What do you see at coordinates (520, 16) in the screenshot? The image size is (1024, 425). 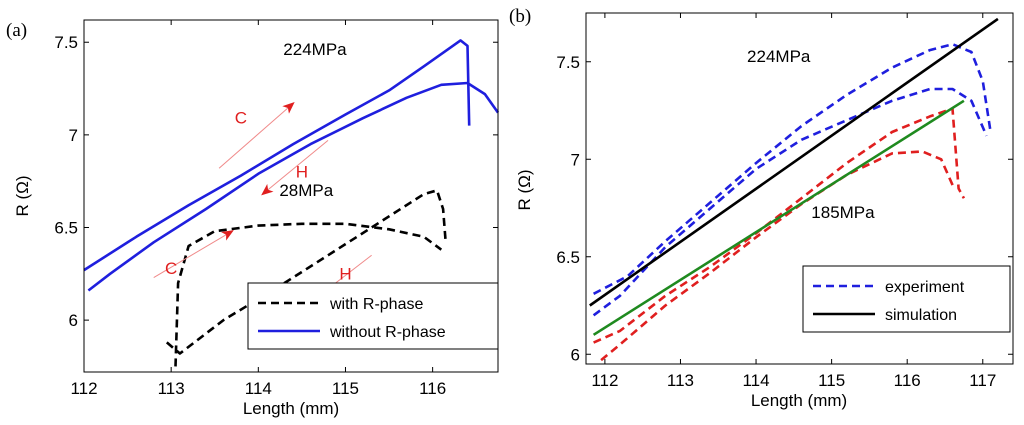 I see `panel-label: (b)` at bounding box center [520, 16].